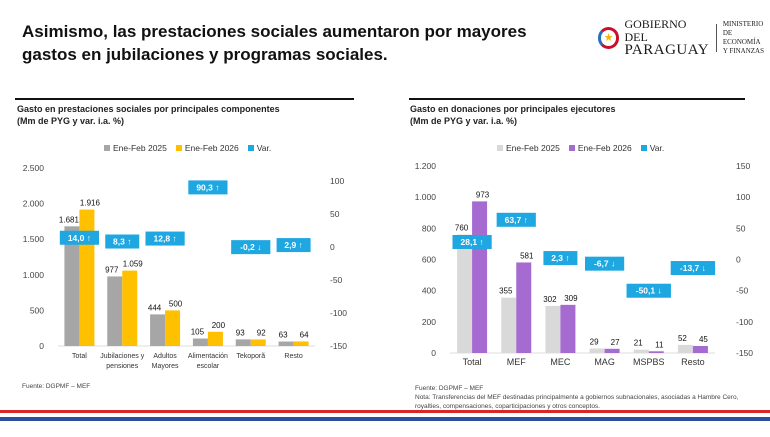 This screenshot has height=437, width=770. Describe the element at coordinates (293, 245) in the screenshot. I see `var-label: 2,9 ↑` at that location.